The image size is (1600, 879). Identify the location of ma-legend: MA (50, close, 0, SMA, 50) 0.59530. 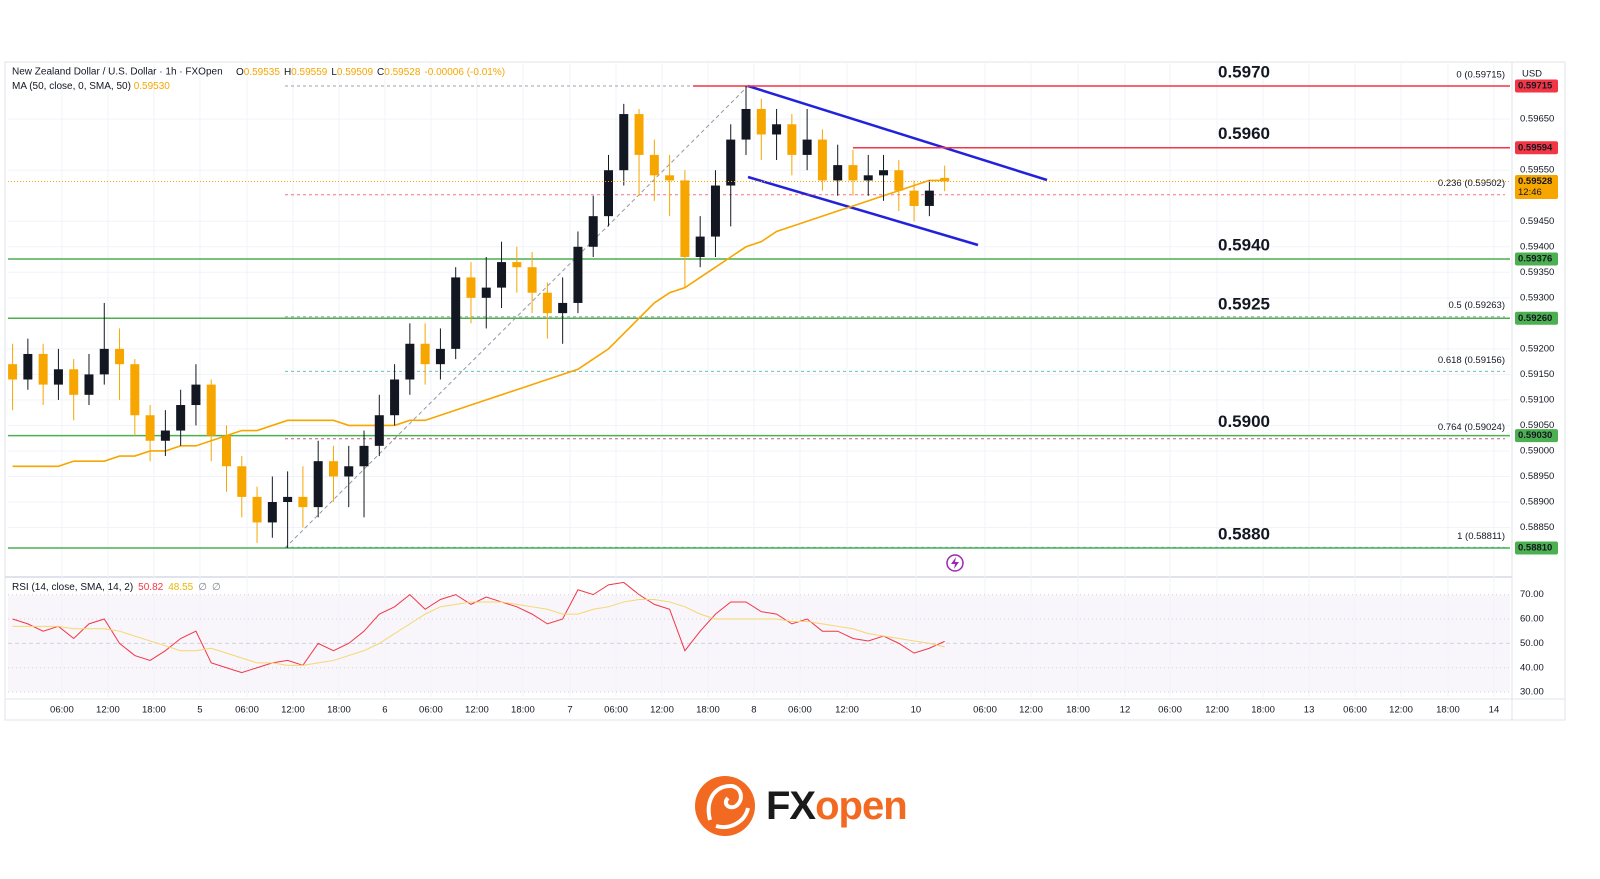
(91, 86).